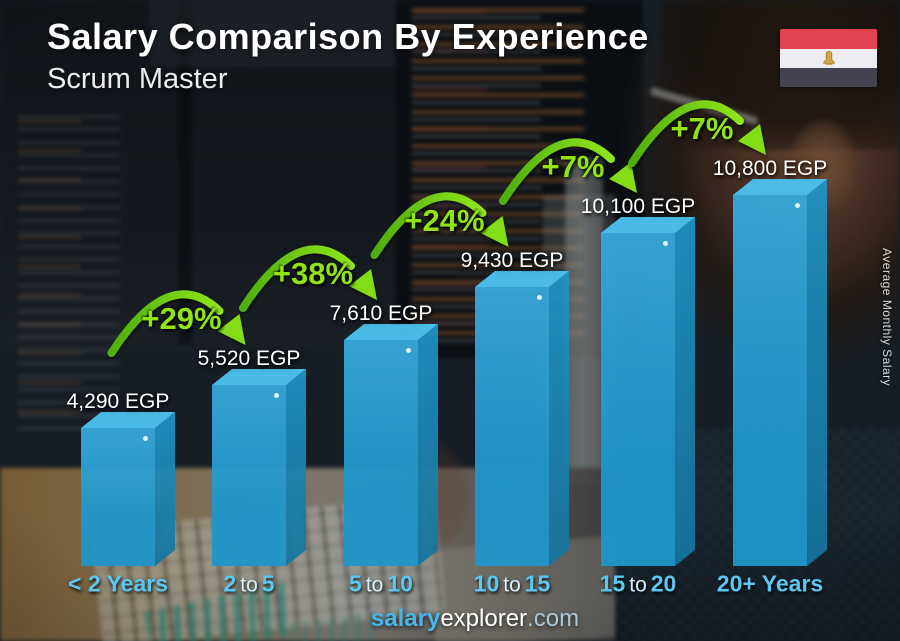  I want to click on axis-label: 15 to 20, so click(638, 584).